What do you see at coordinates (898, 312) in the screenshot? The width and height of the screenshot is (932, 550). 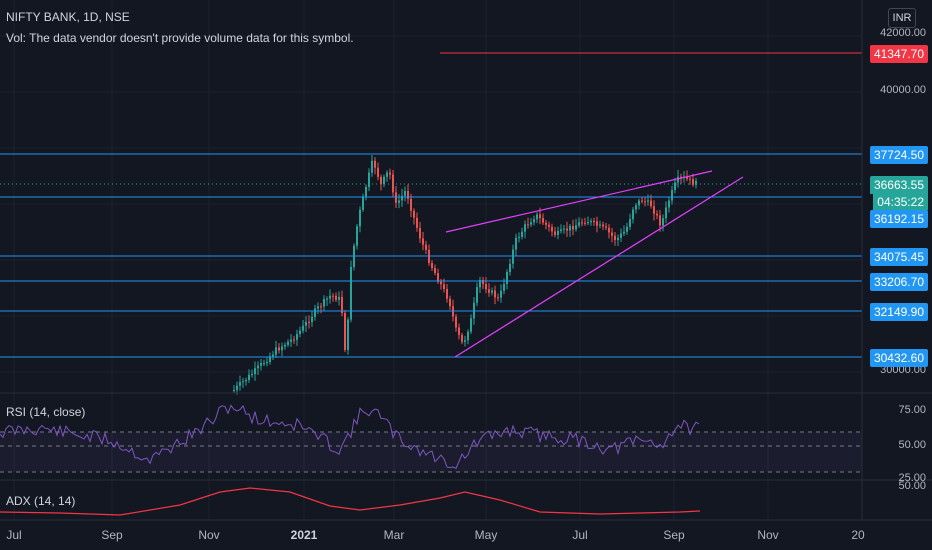 I see `price-label-level-5: 32149.90` at bounding box center [898, 312].